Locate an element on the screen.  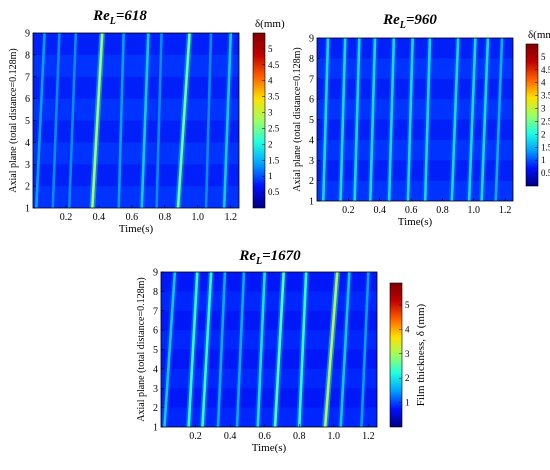
plane-bands is located at coordinates (269, 349).